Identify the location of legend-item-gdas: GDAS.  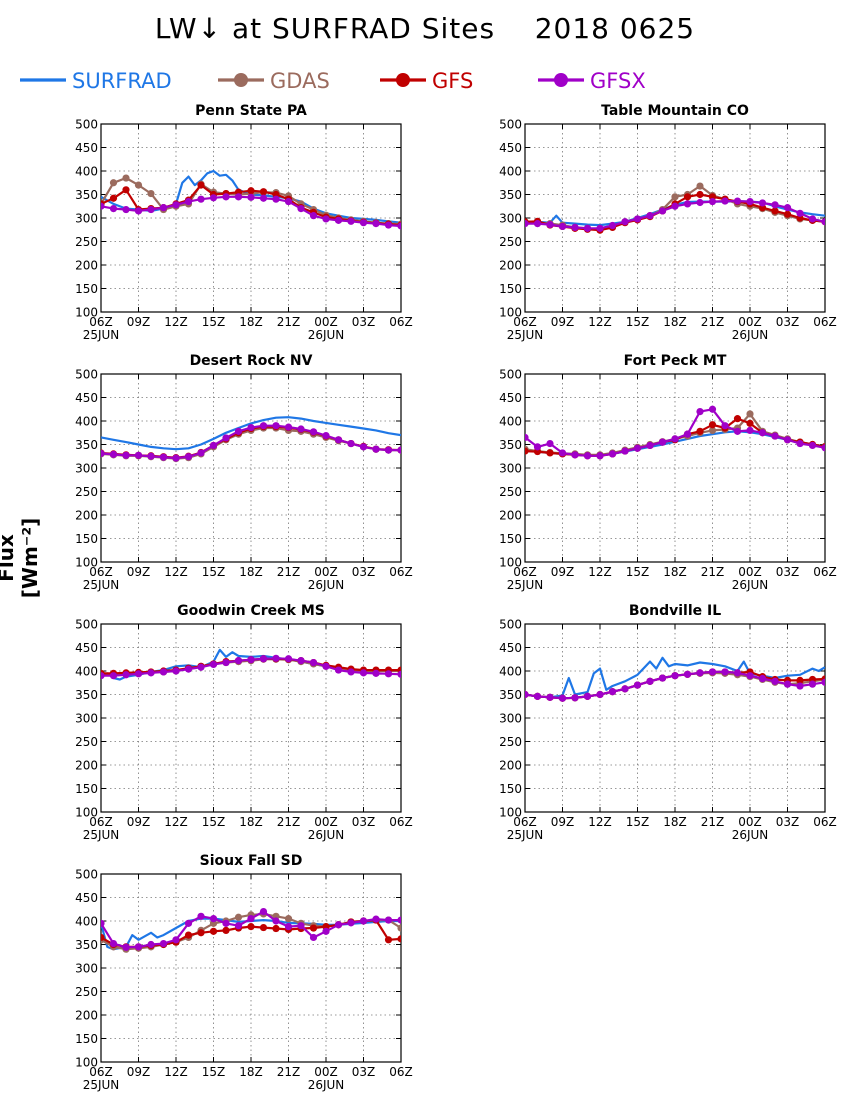
(274, 81).